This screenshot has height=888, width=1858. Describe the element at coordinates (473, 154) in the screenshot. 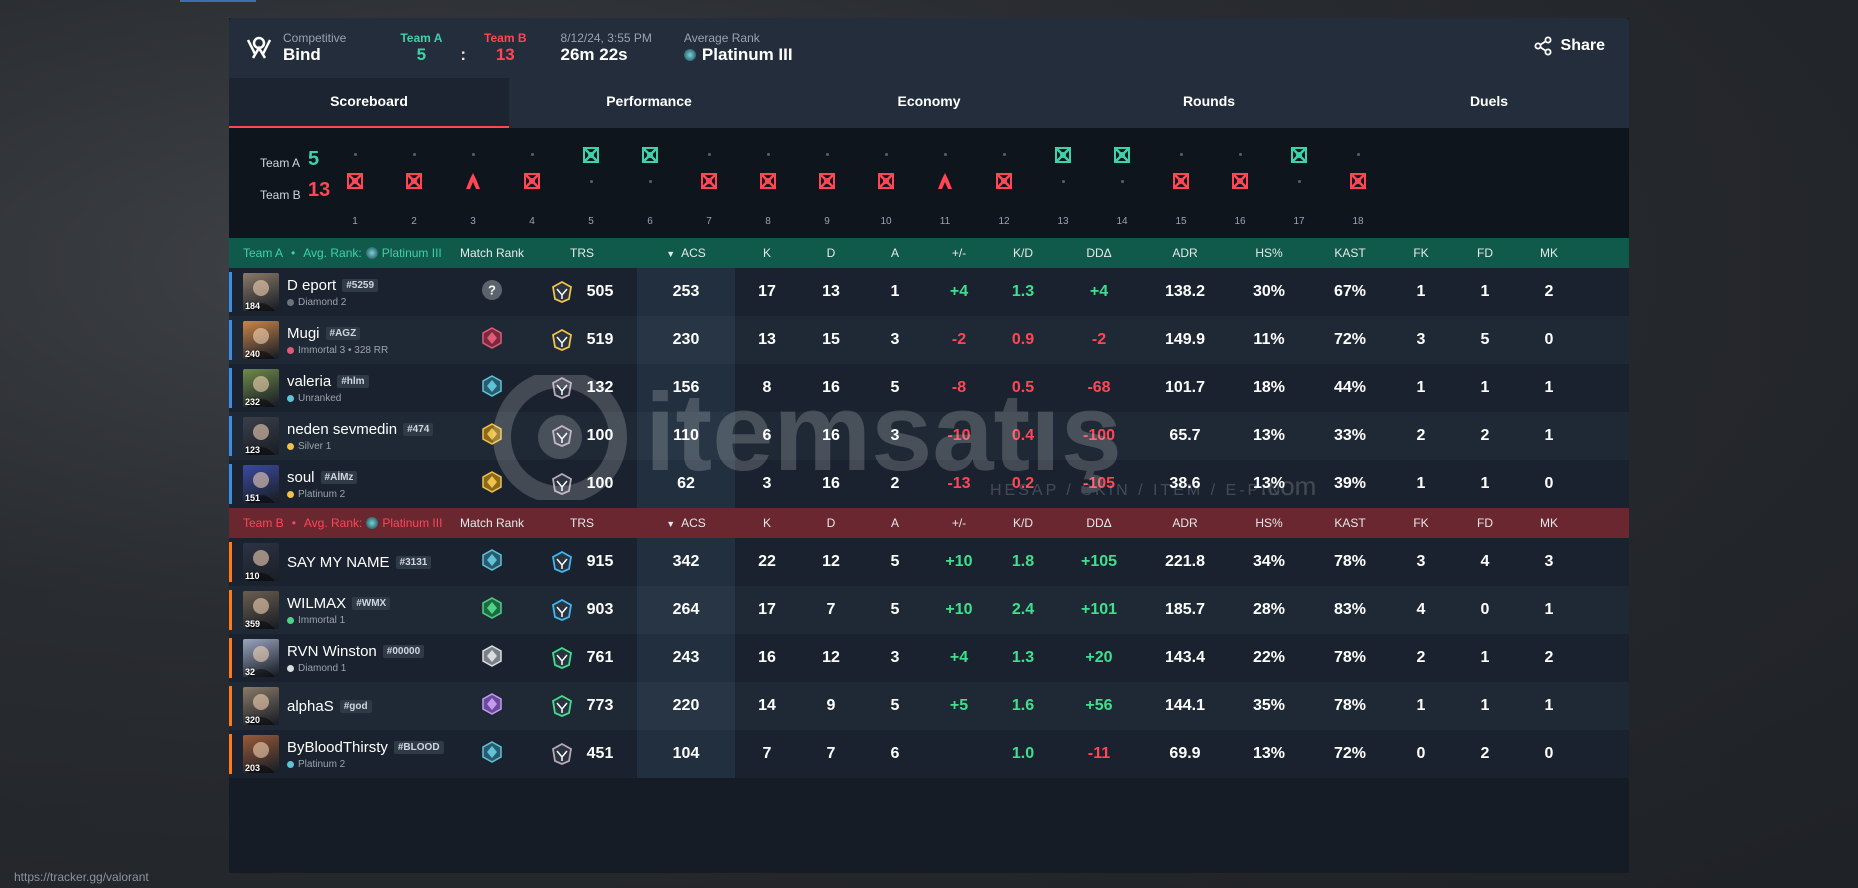

I see `round-3-empty-dot` at that location.